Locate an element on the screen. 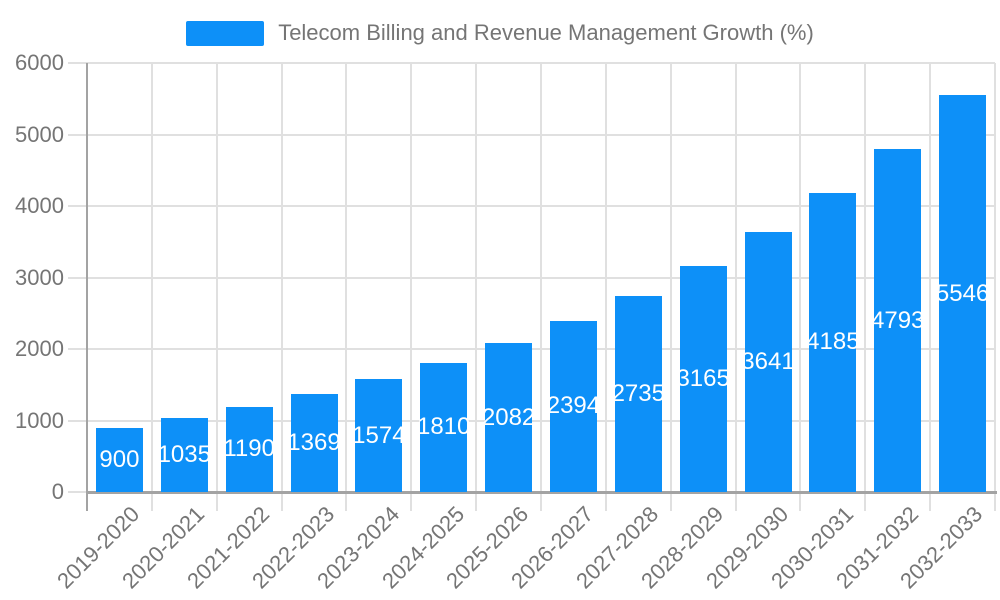  y-axis-tick-label: 0 is located at coordinates (57, 491).